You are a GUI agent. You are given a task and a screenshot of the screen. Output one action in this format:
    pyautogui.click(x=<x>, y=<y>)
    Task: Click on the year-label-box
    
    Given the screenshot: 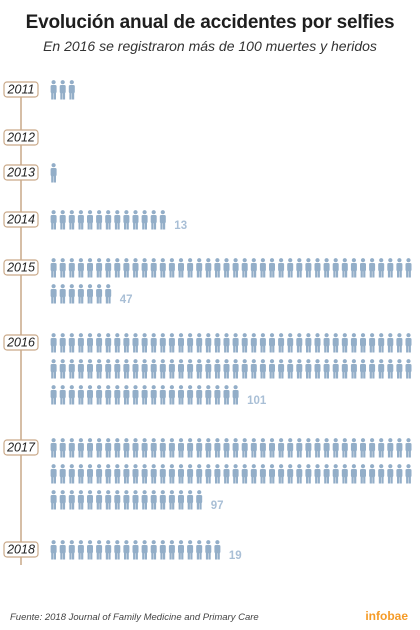 What is the action you would take?
    pyautogui.click(x=21, y=219)
    